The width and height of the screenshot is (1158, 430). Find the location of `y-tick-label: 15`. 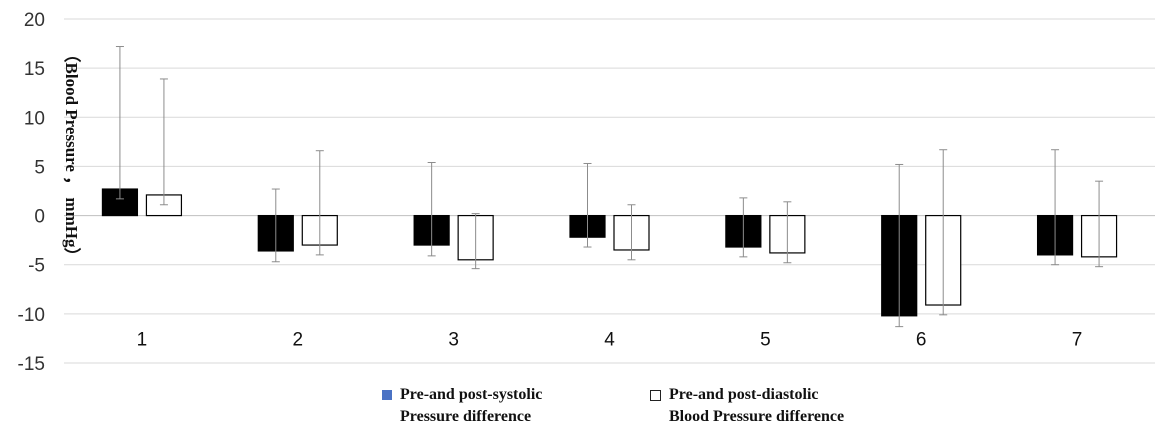

y-tick-label: 15 is located at coordinates (34, 69).